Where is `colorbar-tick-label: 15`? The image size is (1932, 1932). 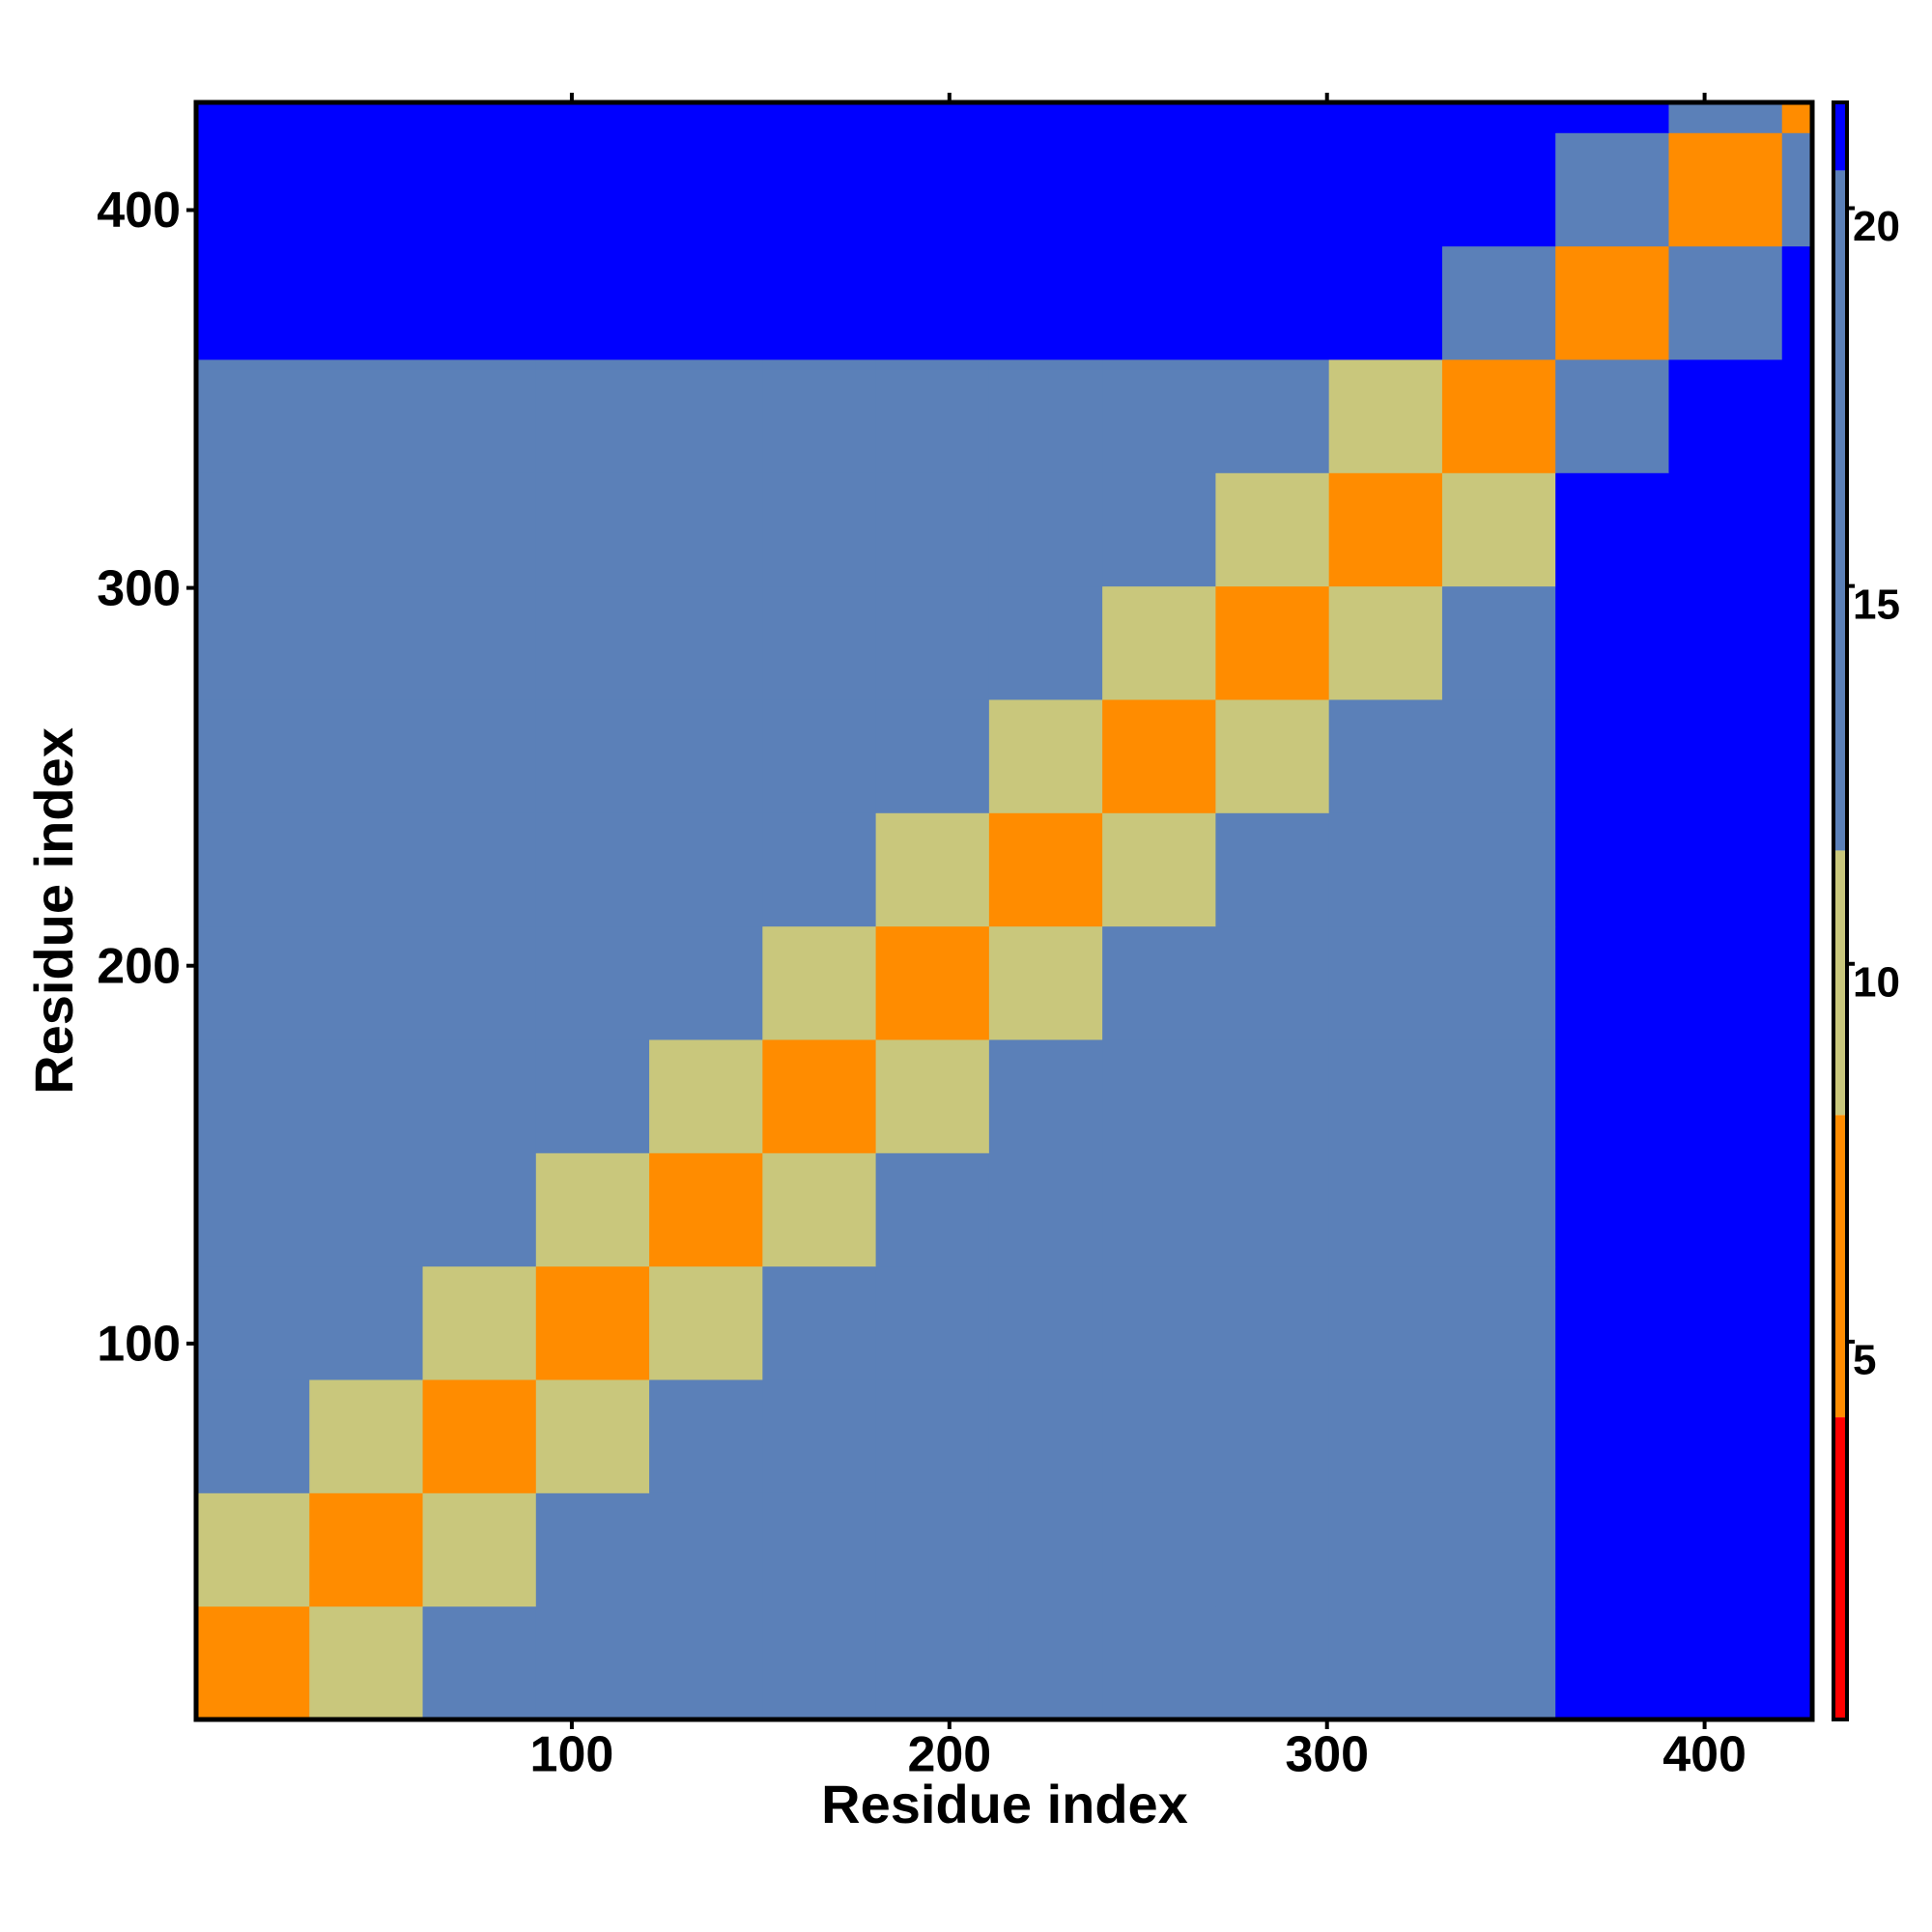
colorbar-tick-label: 15 is located at coordinates (1876, 604).